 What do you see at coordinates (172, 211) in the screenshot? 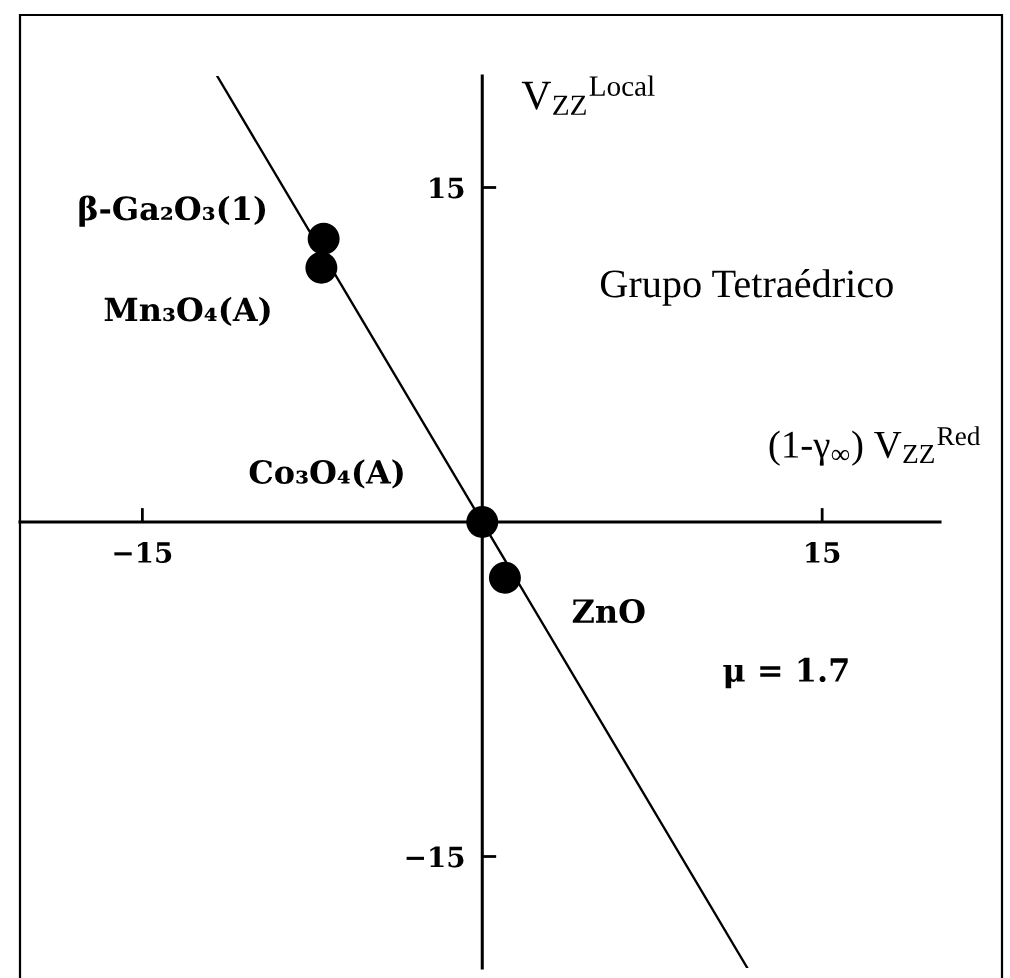
I see `annotation: β-Ga₂O₃(1)` at bounding box center [172, 211].